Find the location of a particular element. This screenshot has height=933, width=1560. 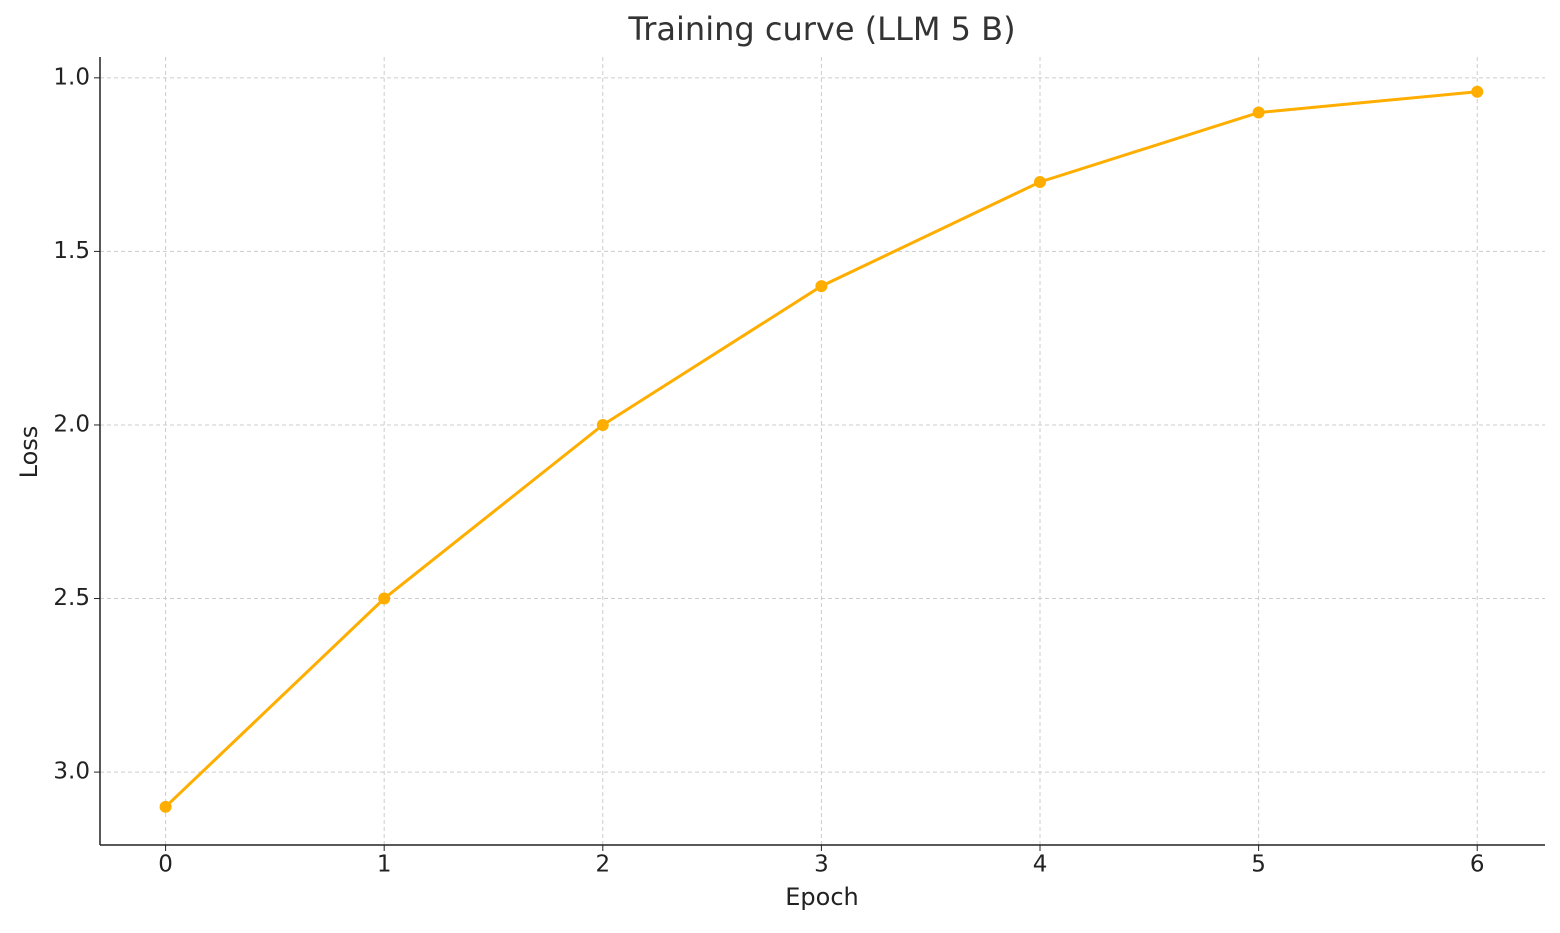

x-tick-label: 5 is located at coordinates (1258, 865).